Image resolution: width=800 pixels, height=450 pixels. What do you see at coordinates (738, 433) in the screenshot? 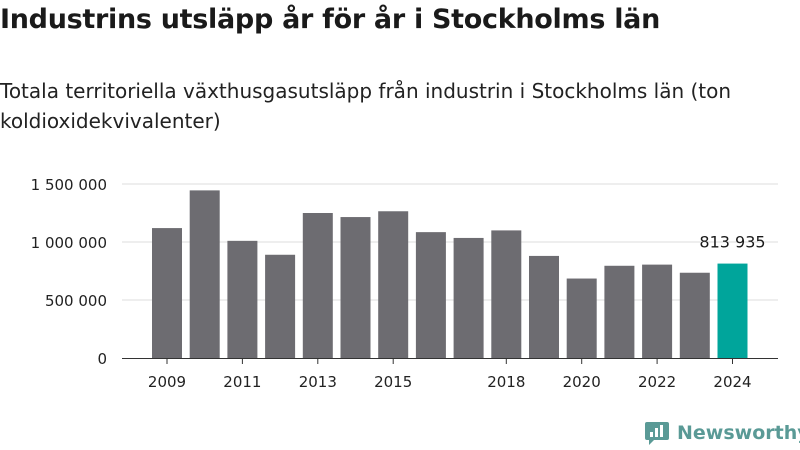
I see `newsworthy-logo-text: Newsworthy` at bounding box center [738, 433].